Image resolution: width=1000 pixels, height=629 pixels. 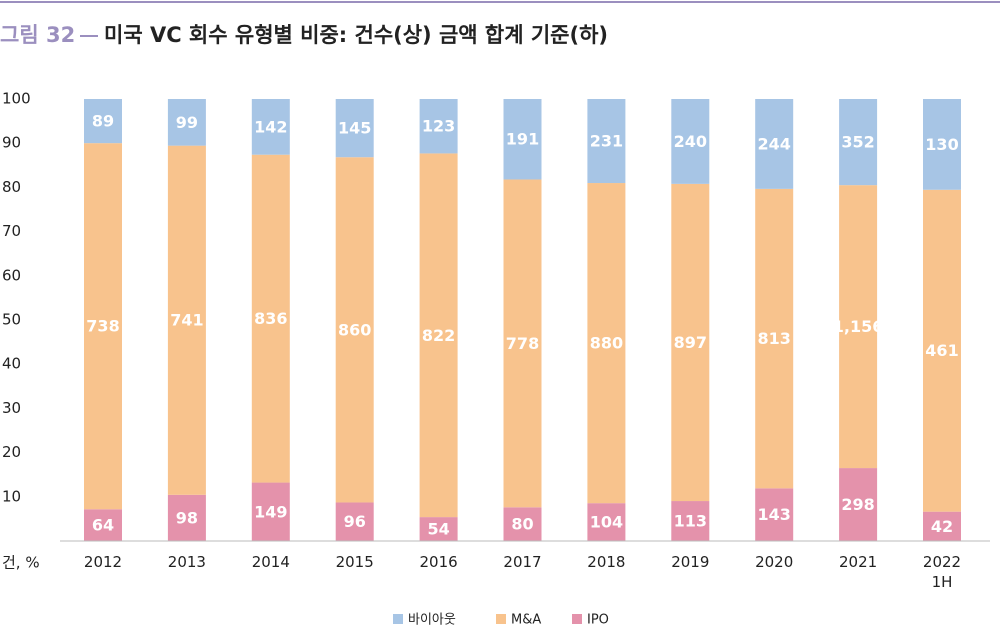 What do you see at coordinates (432, 620) in the screenshot?
I see `legend-label: 바이아웃` at bounding box center [432, 620].